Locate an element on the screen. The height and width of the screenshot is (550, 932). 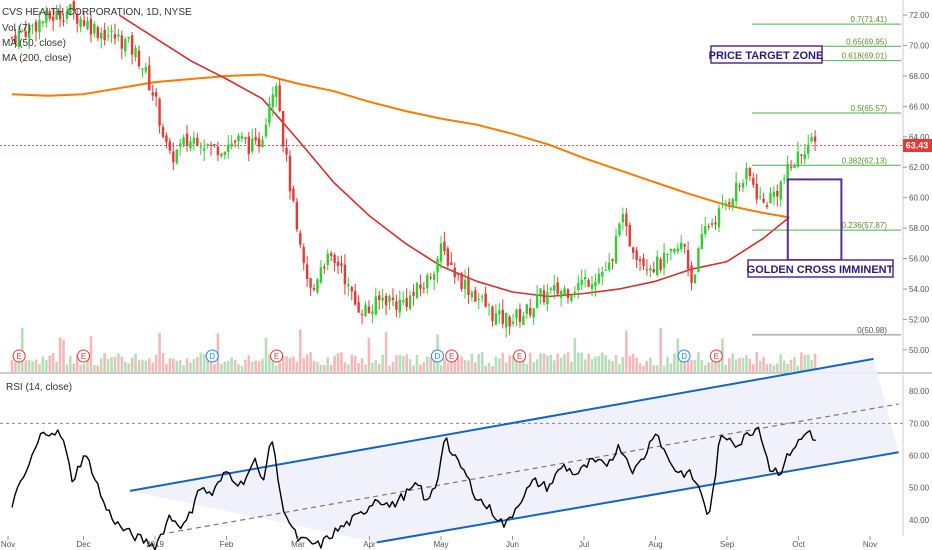
time-tick-label: Jun is located at coordinates (512, 544).